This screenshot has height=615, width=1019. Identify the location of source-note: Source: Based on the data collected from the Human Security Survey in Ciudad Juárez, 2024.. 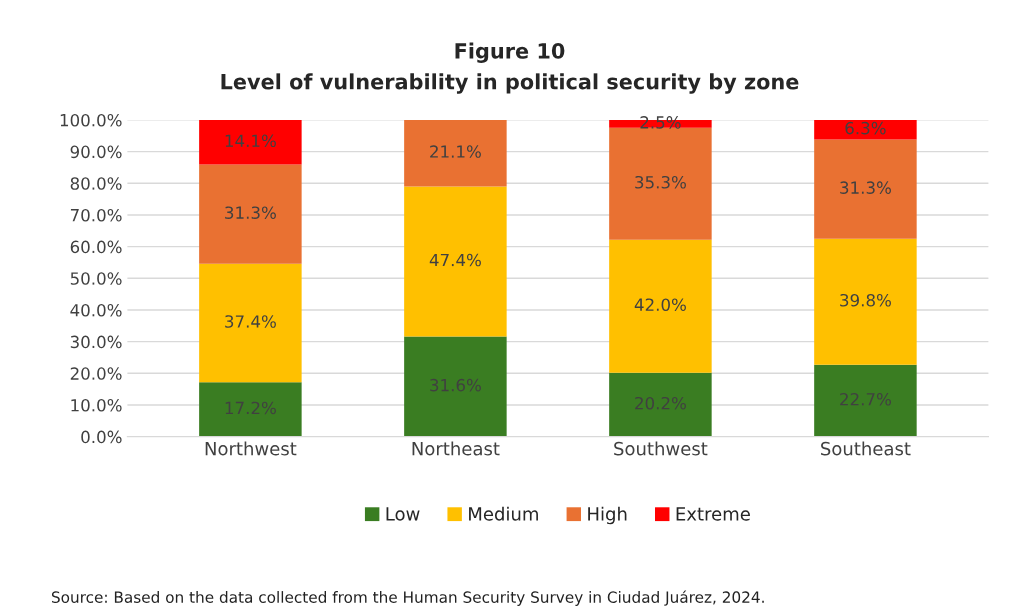
(407, 598).